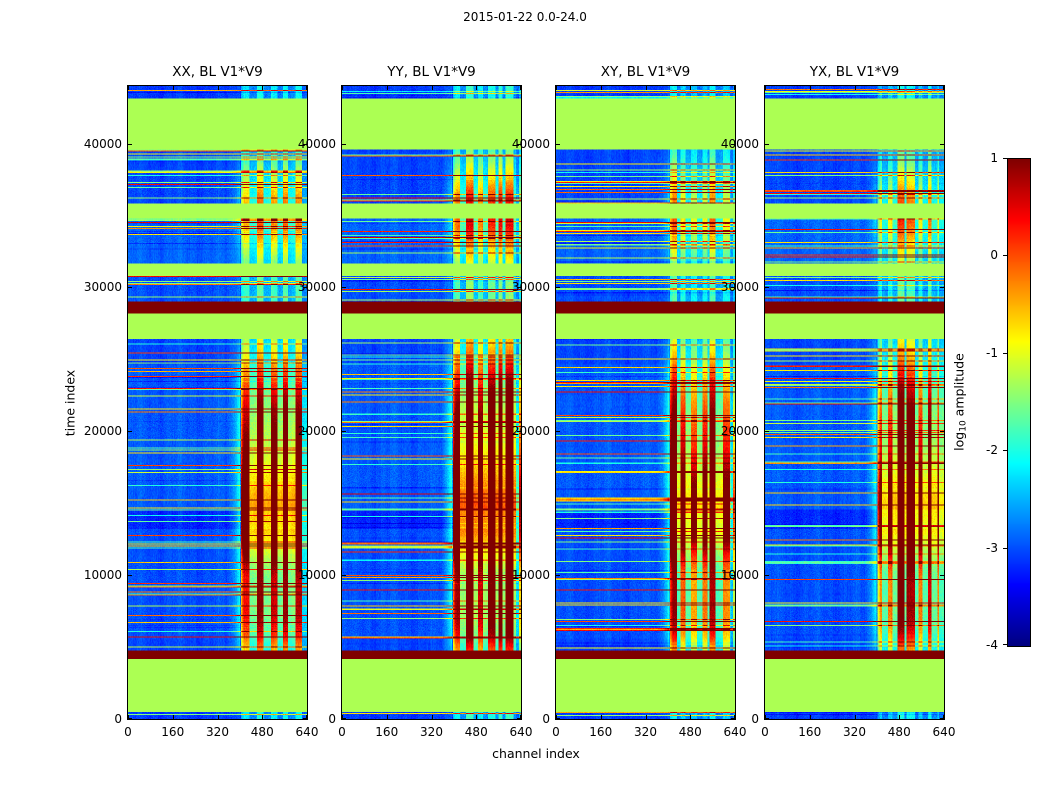 The height and width of the screenshot is (800, 1050). What do you see at coordinates (70, 402) in the screenshot?
I see `y-axis-label: time index` at bounding box center [70, 402].